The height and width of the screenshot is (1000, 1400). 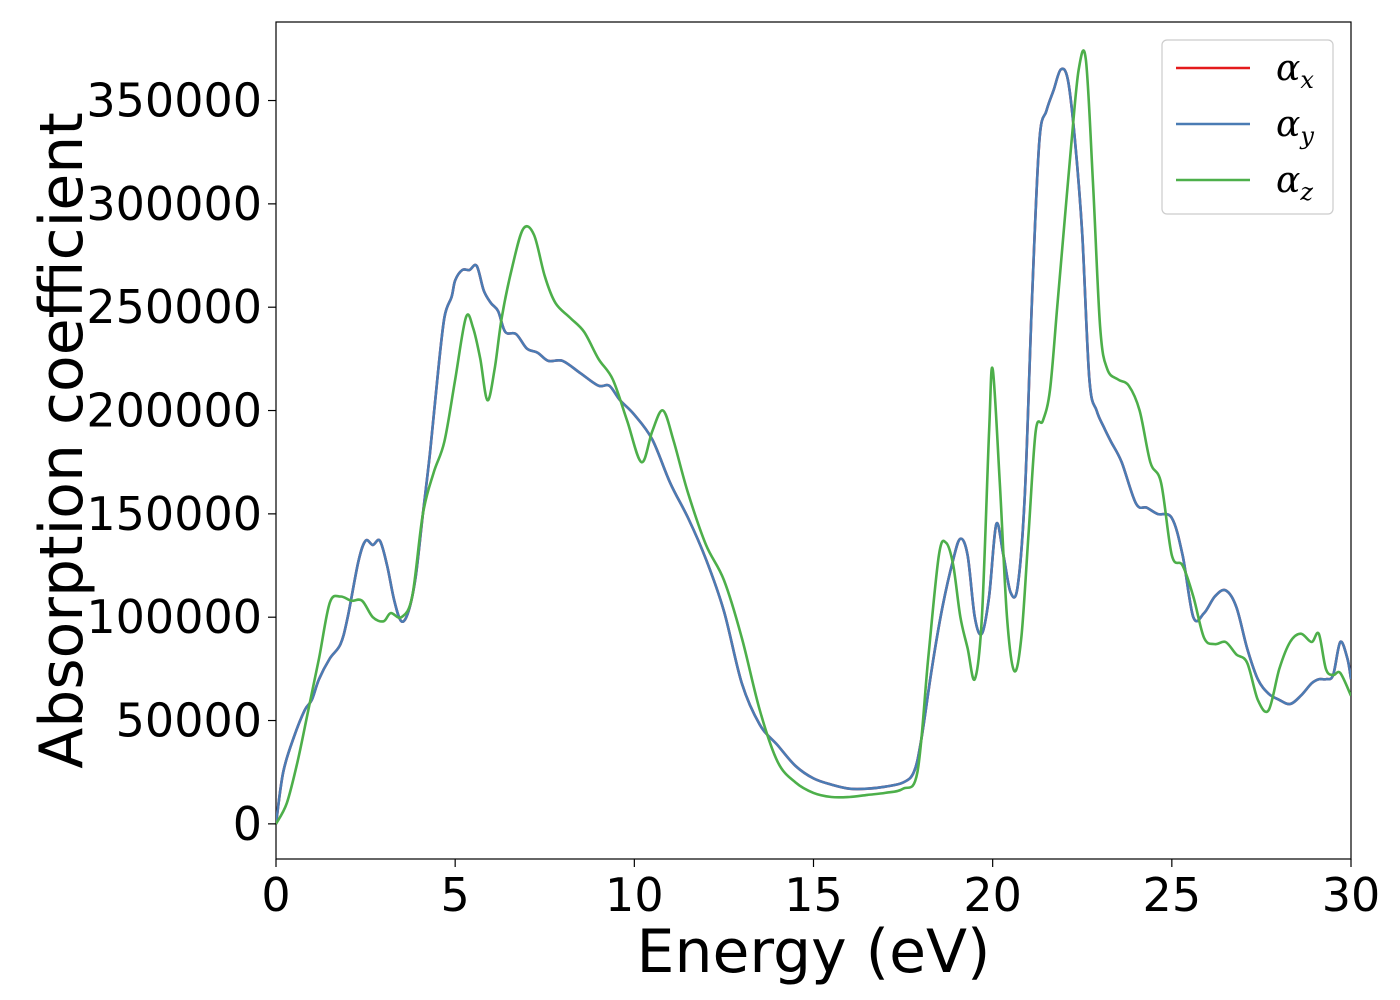 I want to click on legend-label-alpha-y: αy, so click(x=1295, y=127).